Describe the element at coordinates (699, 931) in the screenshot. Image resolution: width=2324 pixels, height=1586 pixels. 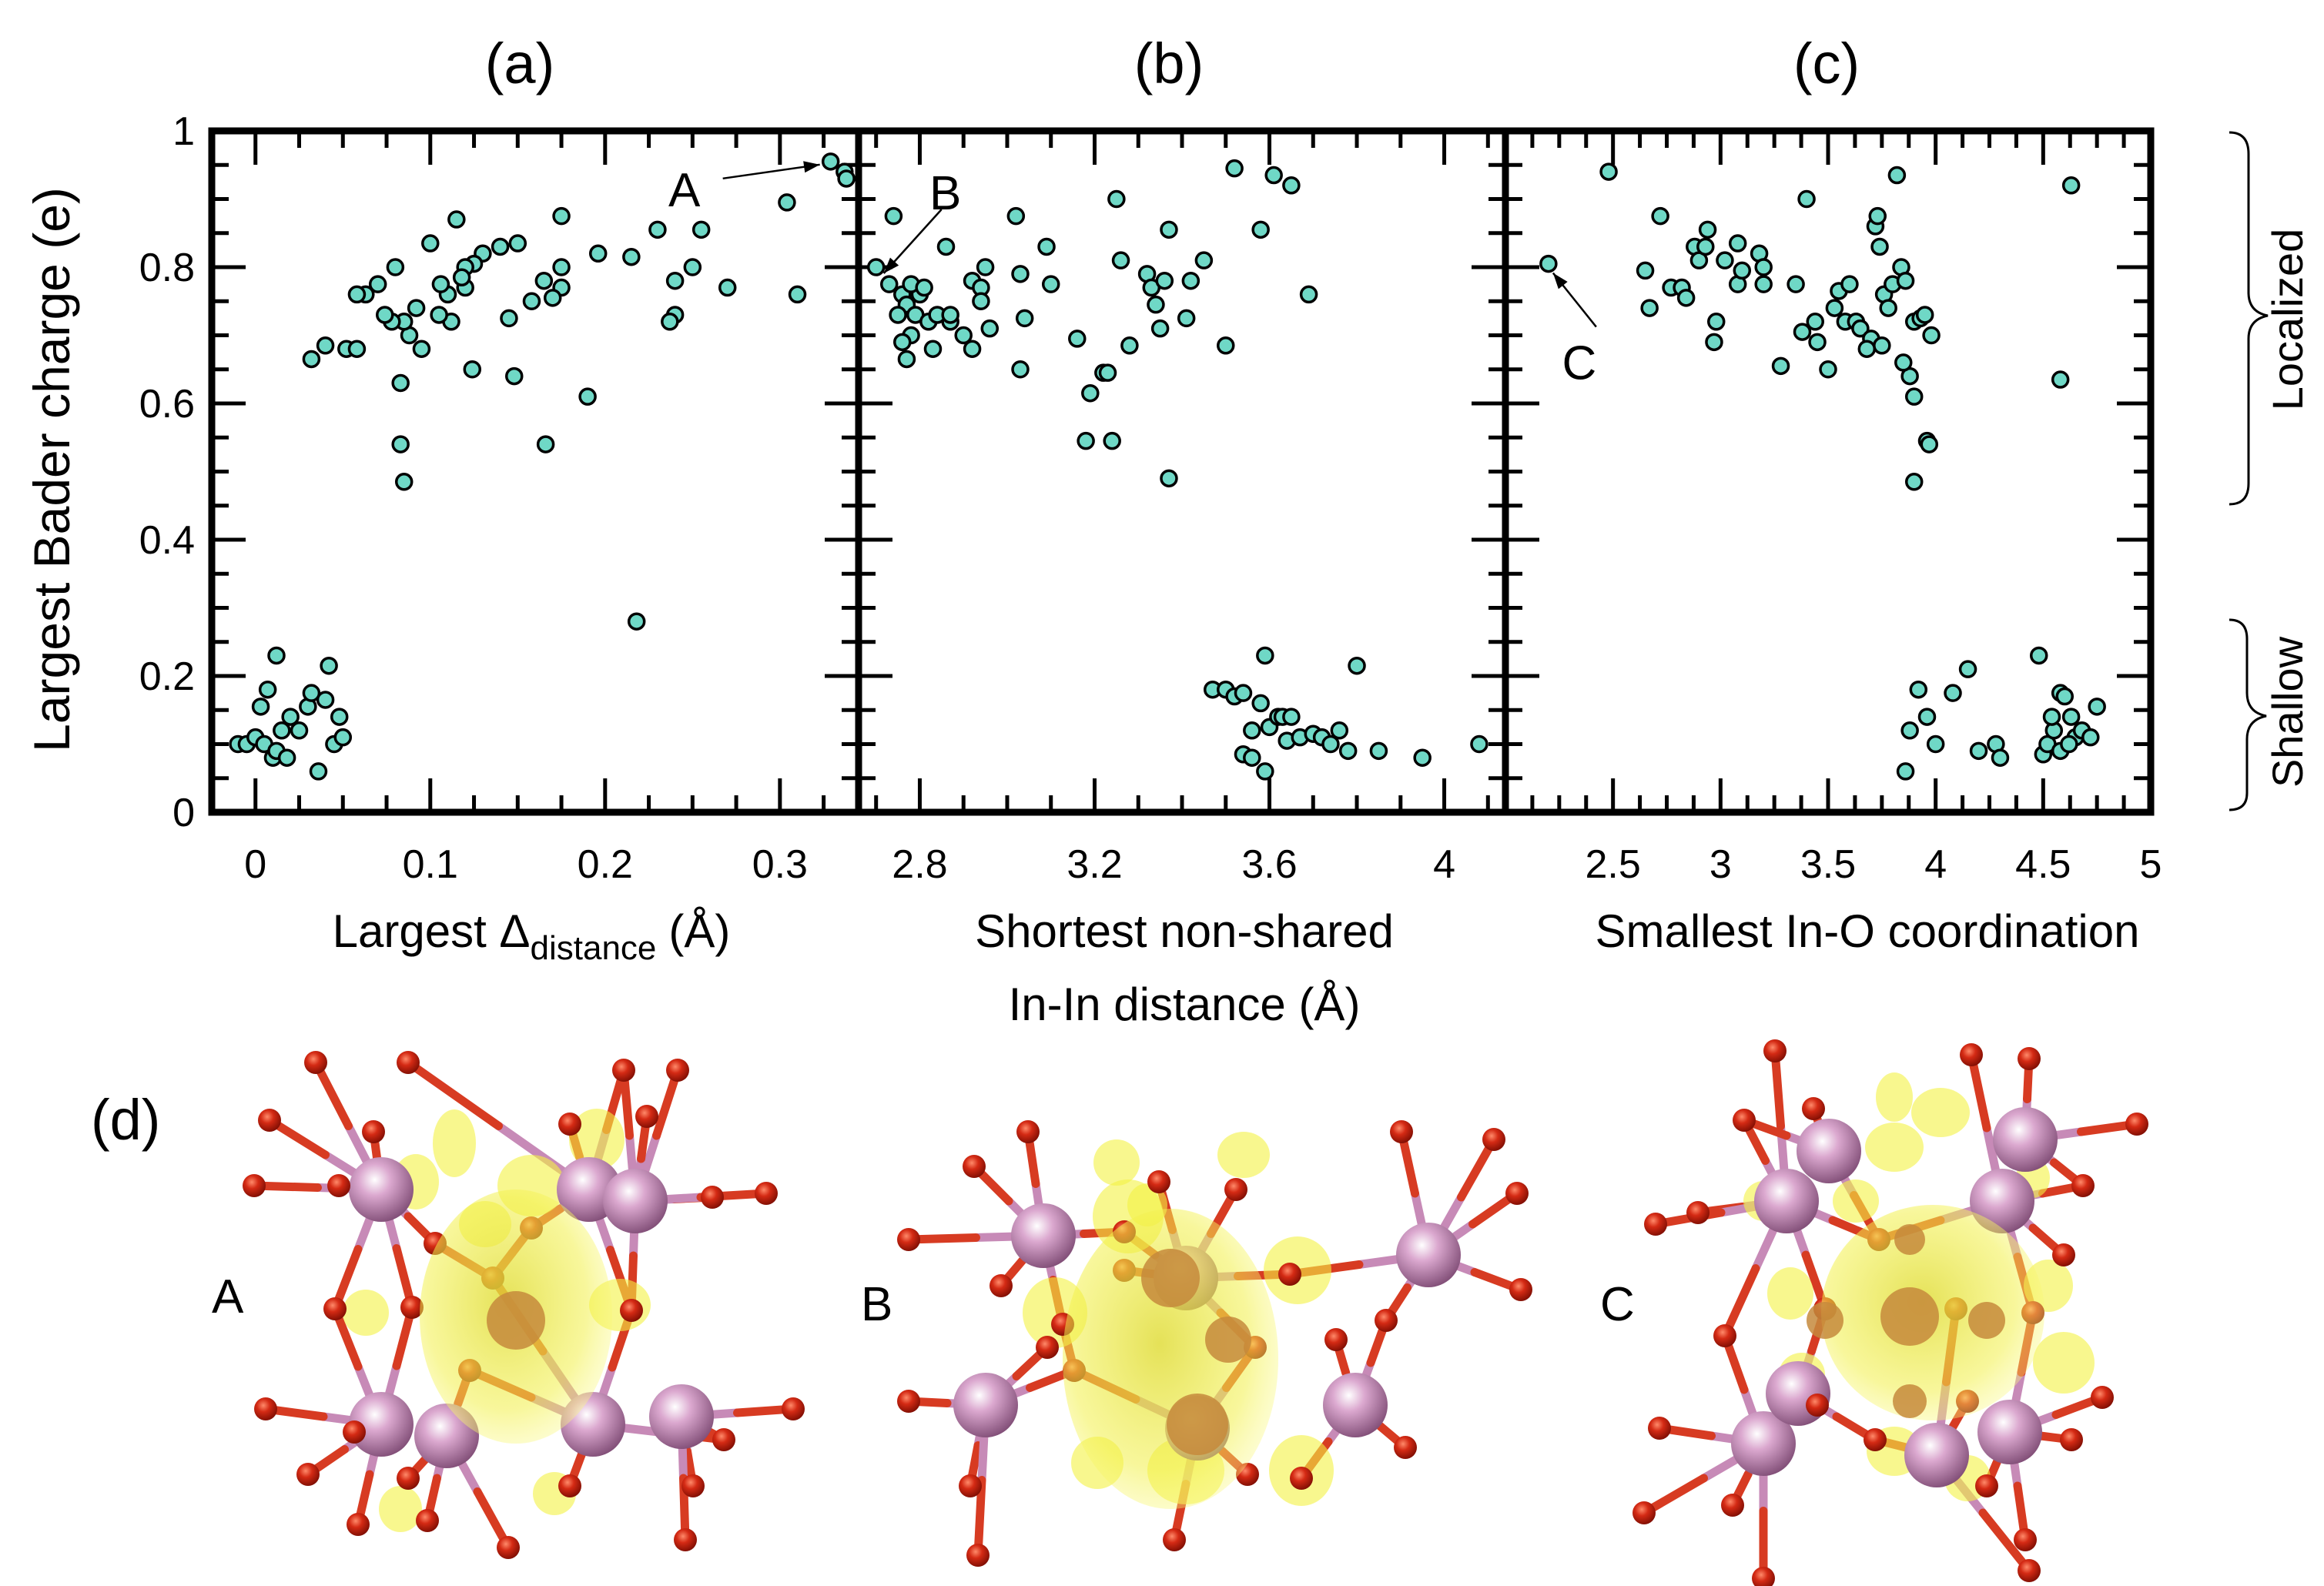
I see `x-axis-title-a-unit: (Å)` at that location.